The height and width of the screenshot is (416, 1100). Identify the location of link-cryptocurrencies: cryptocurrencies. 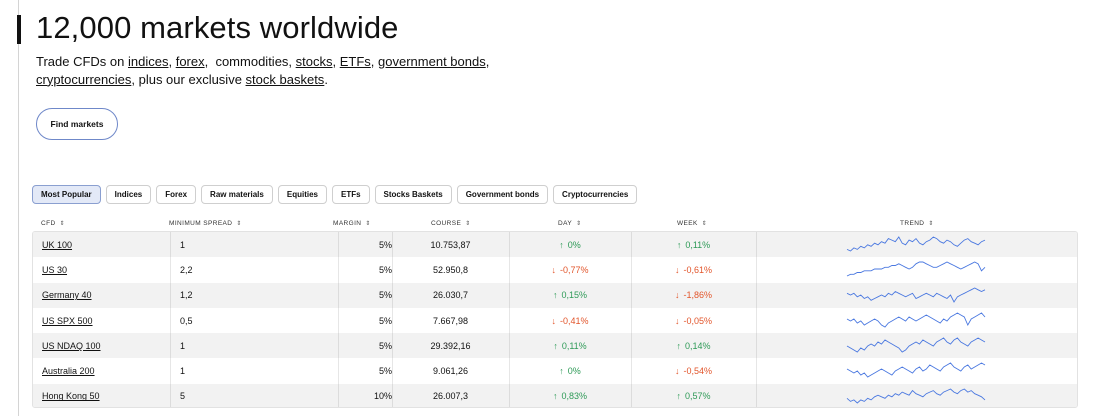
(84, 79).